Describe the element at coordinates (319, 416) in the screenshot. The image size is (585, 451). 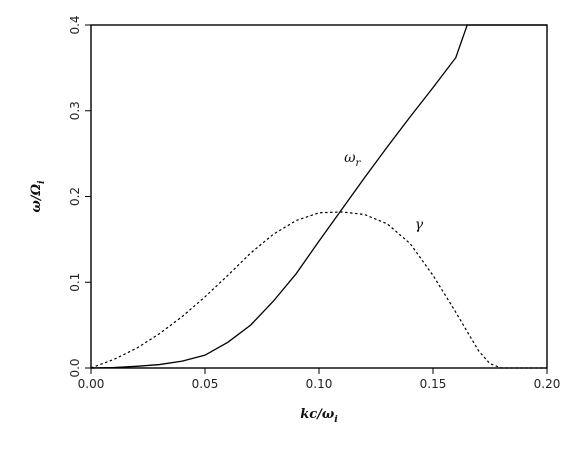
I see `x-axis-label: kc/ωi` at that location.